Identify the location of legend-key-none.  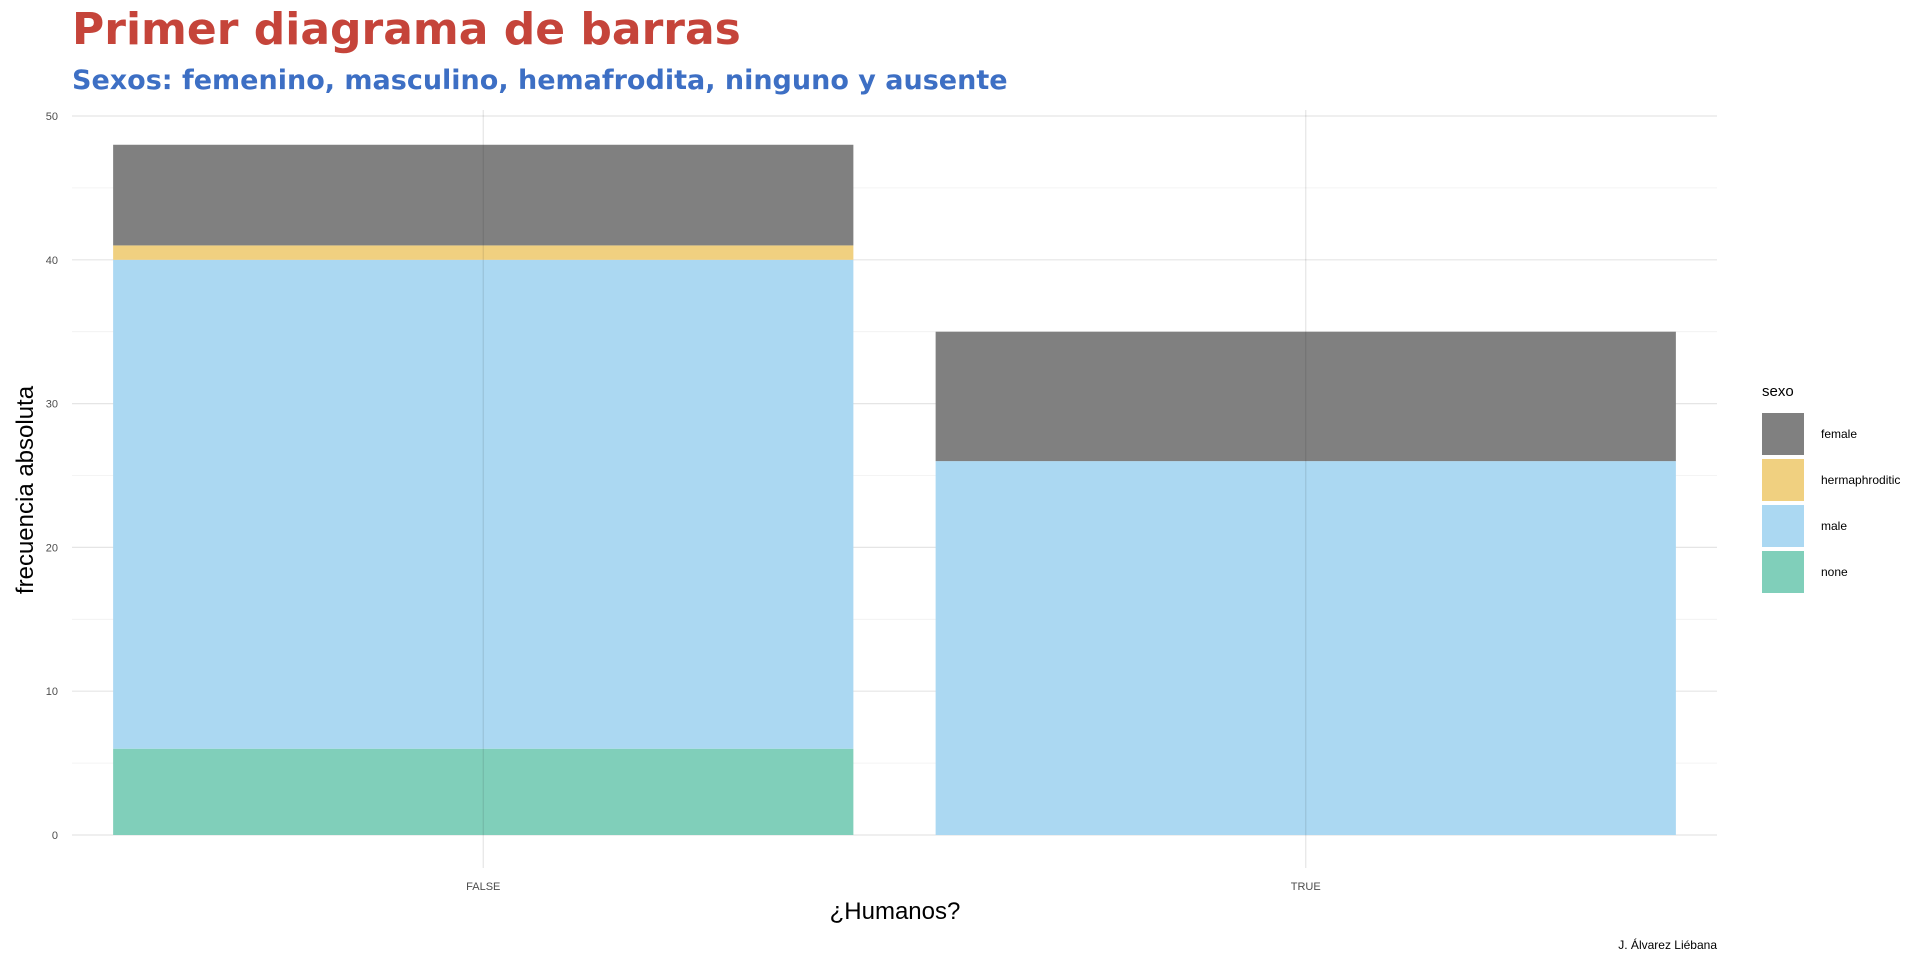
(1783, 572).